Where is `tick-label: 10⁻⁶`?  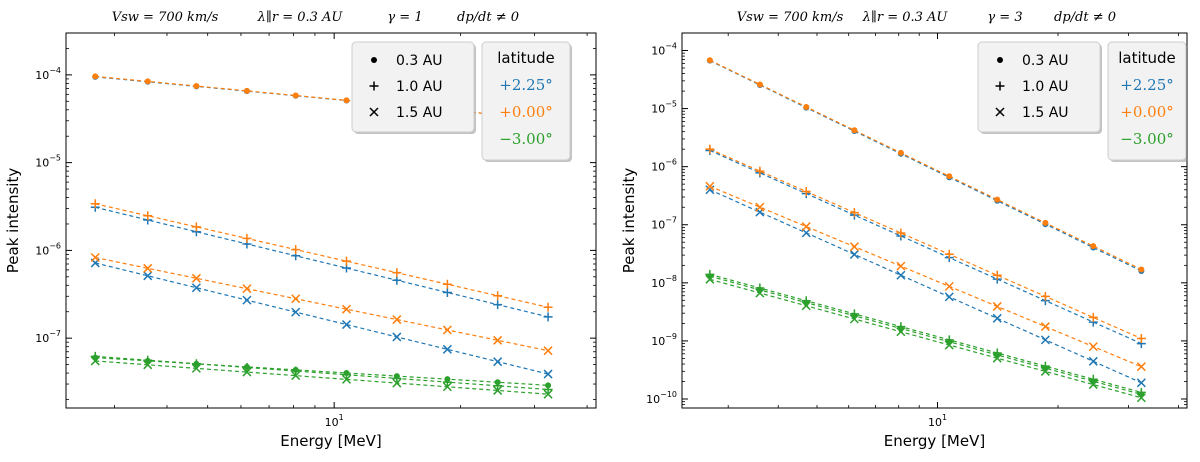 tick-label: 10⁻⁶ is located at coordinates (48, 249).